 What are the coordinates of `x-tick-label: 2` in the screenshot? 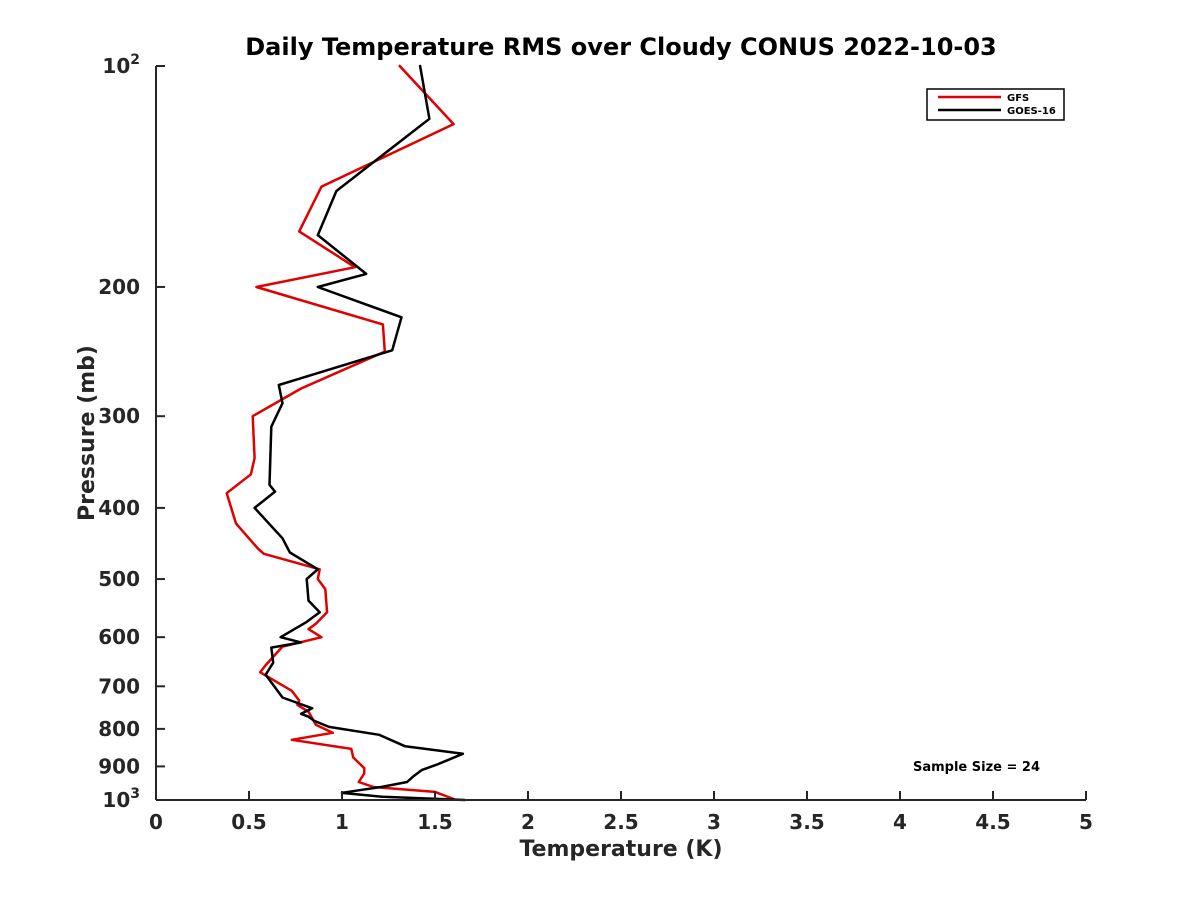 It's located at (528, 822).